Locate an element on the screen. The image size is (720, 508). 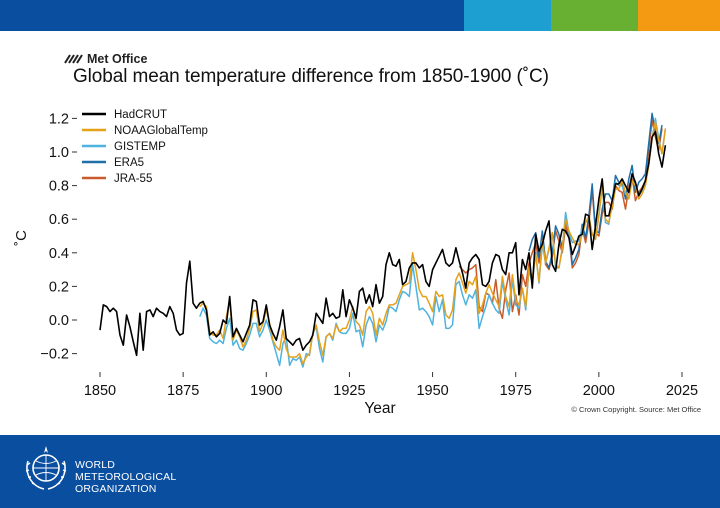
top-bar-segment-green is located at coordinates (594, 15).